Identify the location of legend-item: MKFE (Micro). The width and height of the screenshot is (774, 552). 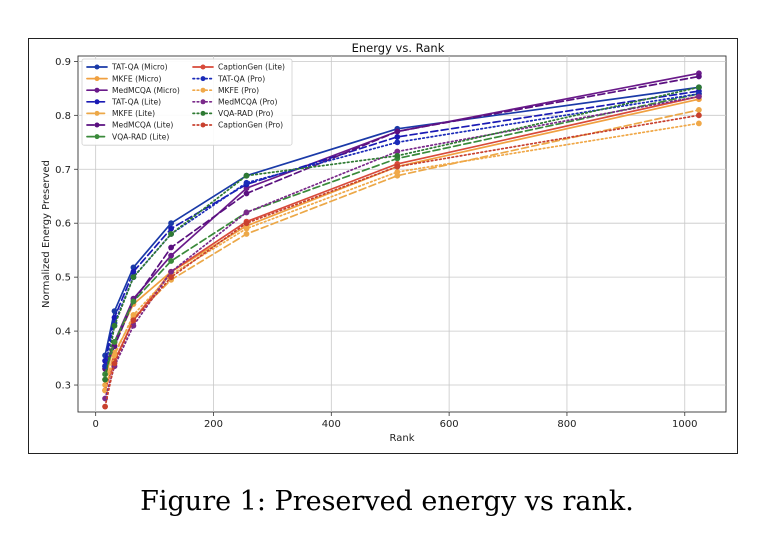
(124, 78).